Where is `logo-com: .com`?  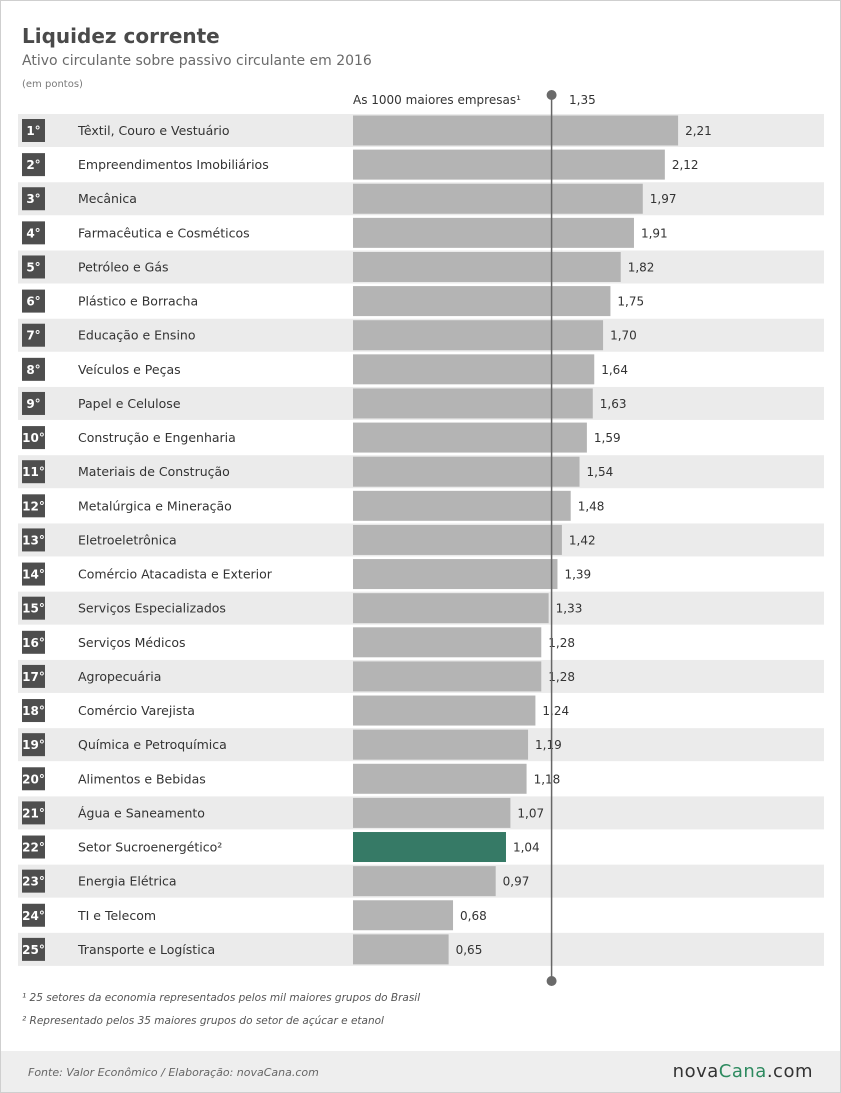 logo-com: .com is located at coordinates (789, 1071).